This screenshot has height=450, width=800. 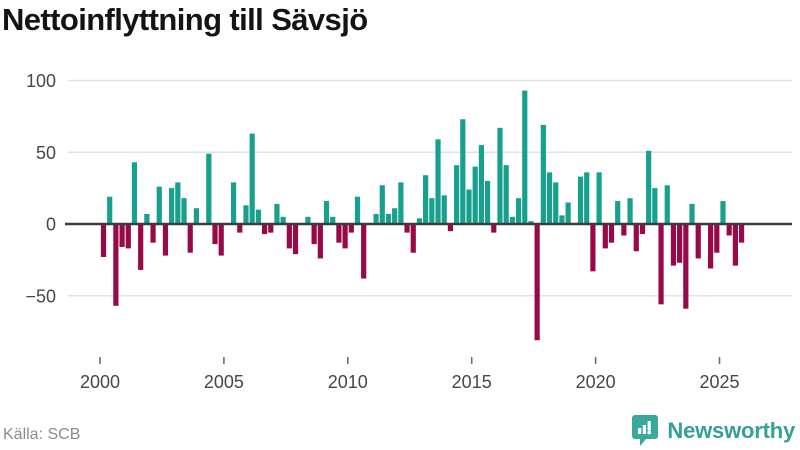 I want to click on newsworthy-icon, so click(x=645, y=430).